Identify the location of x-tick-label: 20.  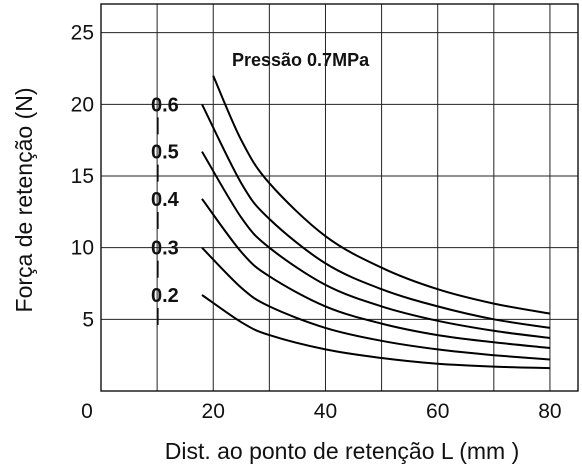
(213, 411).